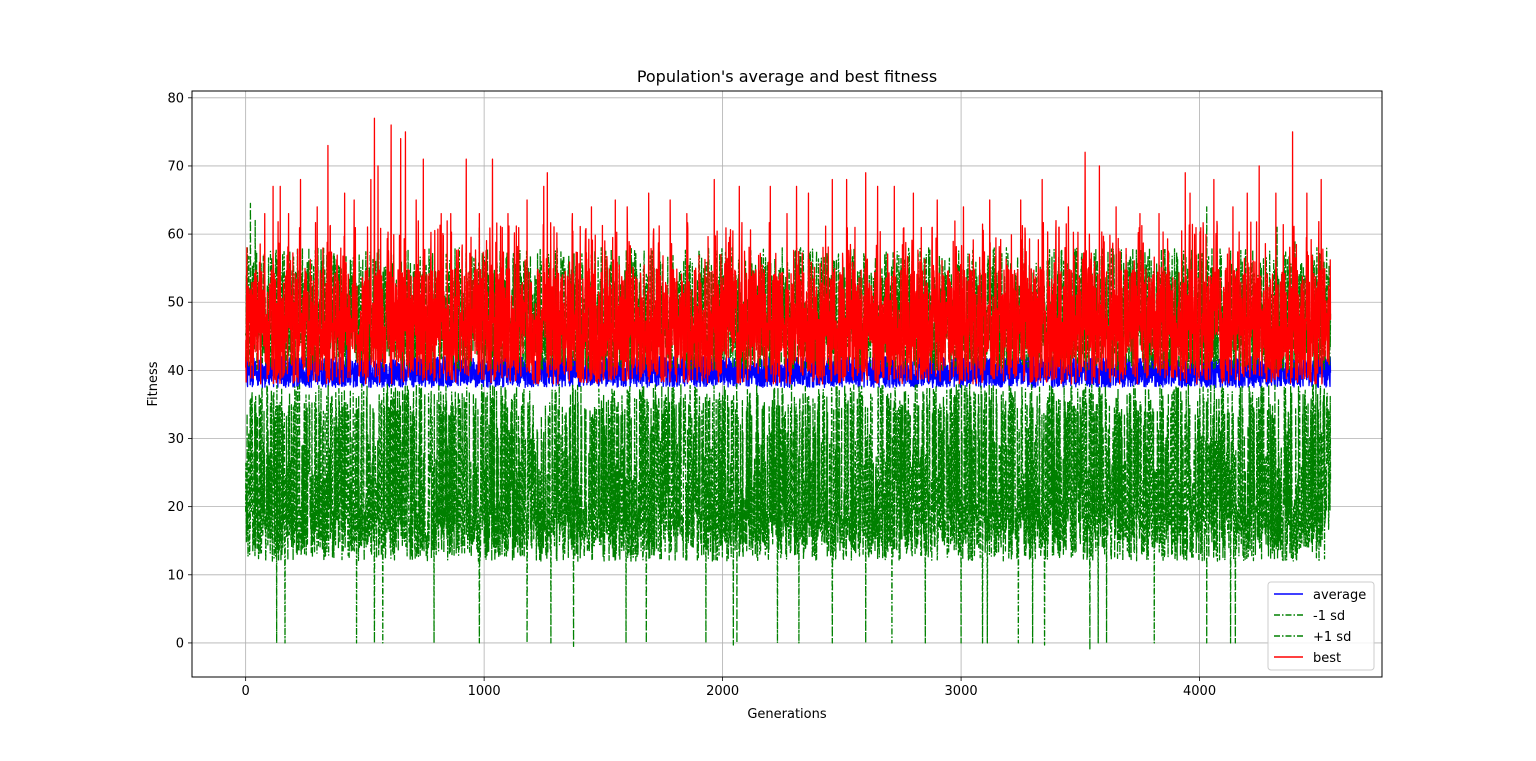  What do you see at coordinates (484, 691) in the screenshot?
I see `x-tick-label: 1000` at bounding box center [484, 691].